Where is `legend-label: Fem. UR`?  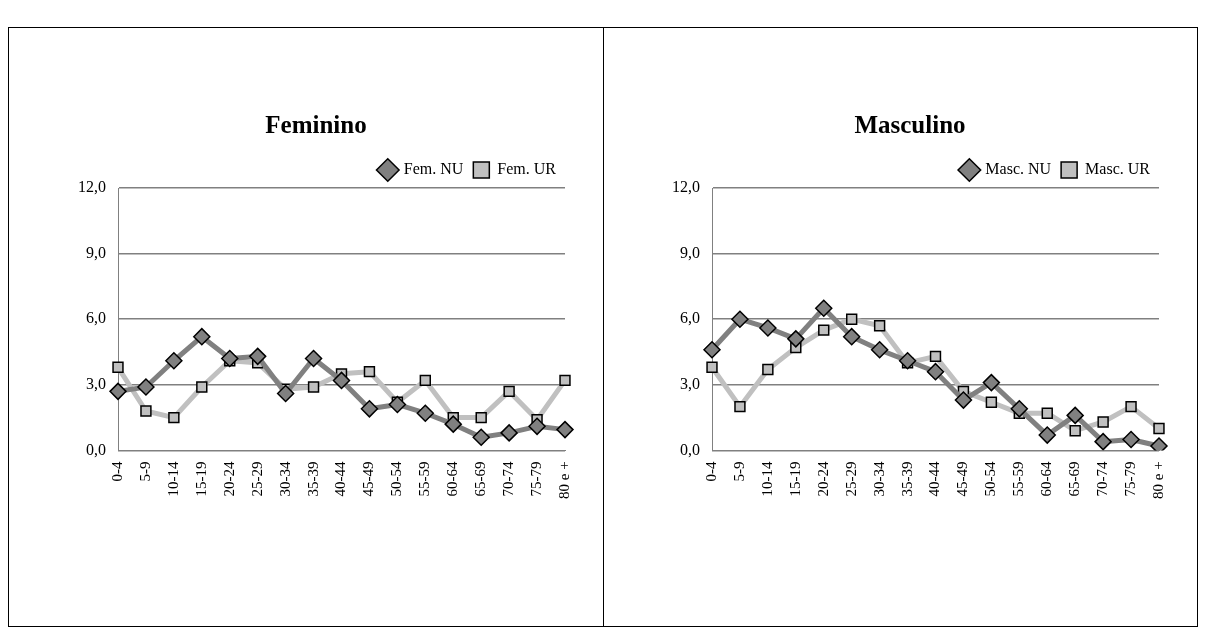 legend-label: Fem. UR is located at coordinates (527, 169).